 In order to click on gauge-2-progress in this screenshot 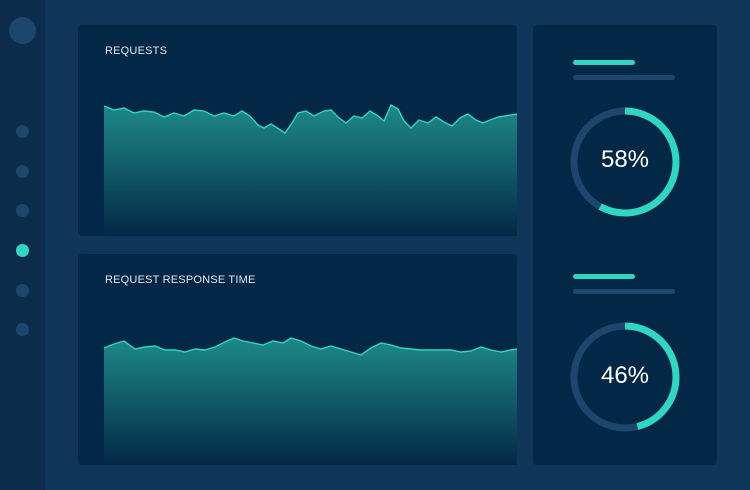, I will do `click(625, 377)`.